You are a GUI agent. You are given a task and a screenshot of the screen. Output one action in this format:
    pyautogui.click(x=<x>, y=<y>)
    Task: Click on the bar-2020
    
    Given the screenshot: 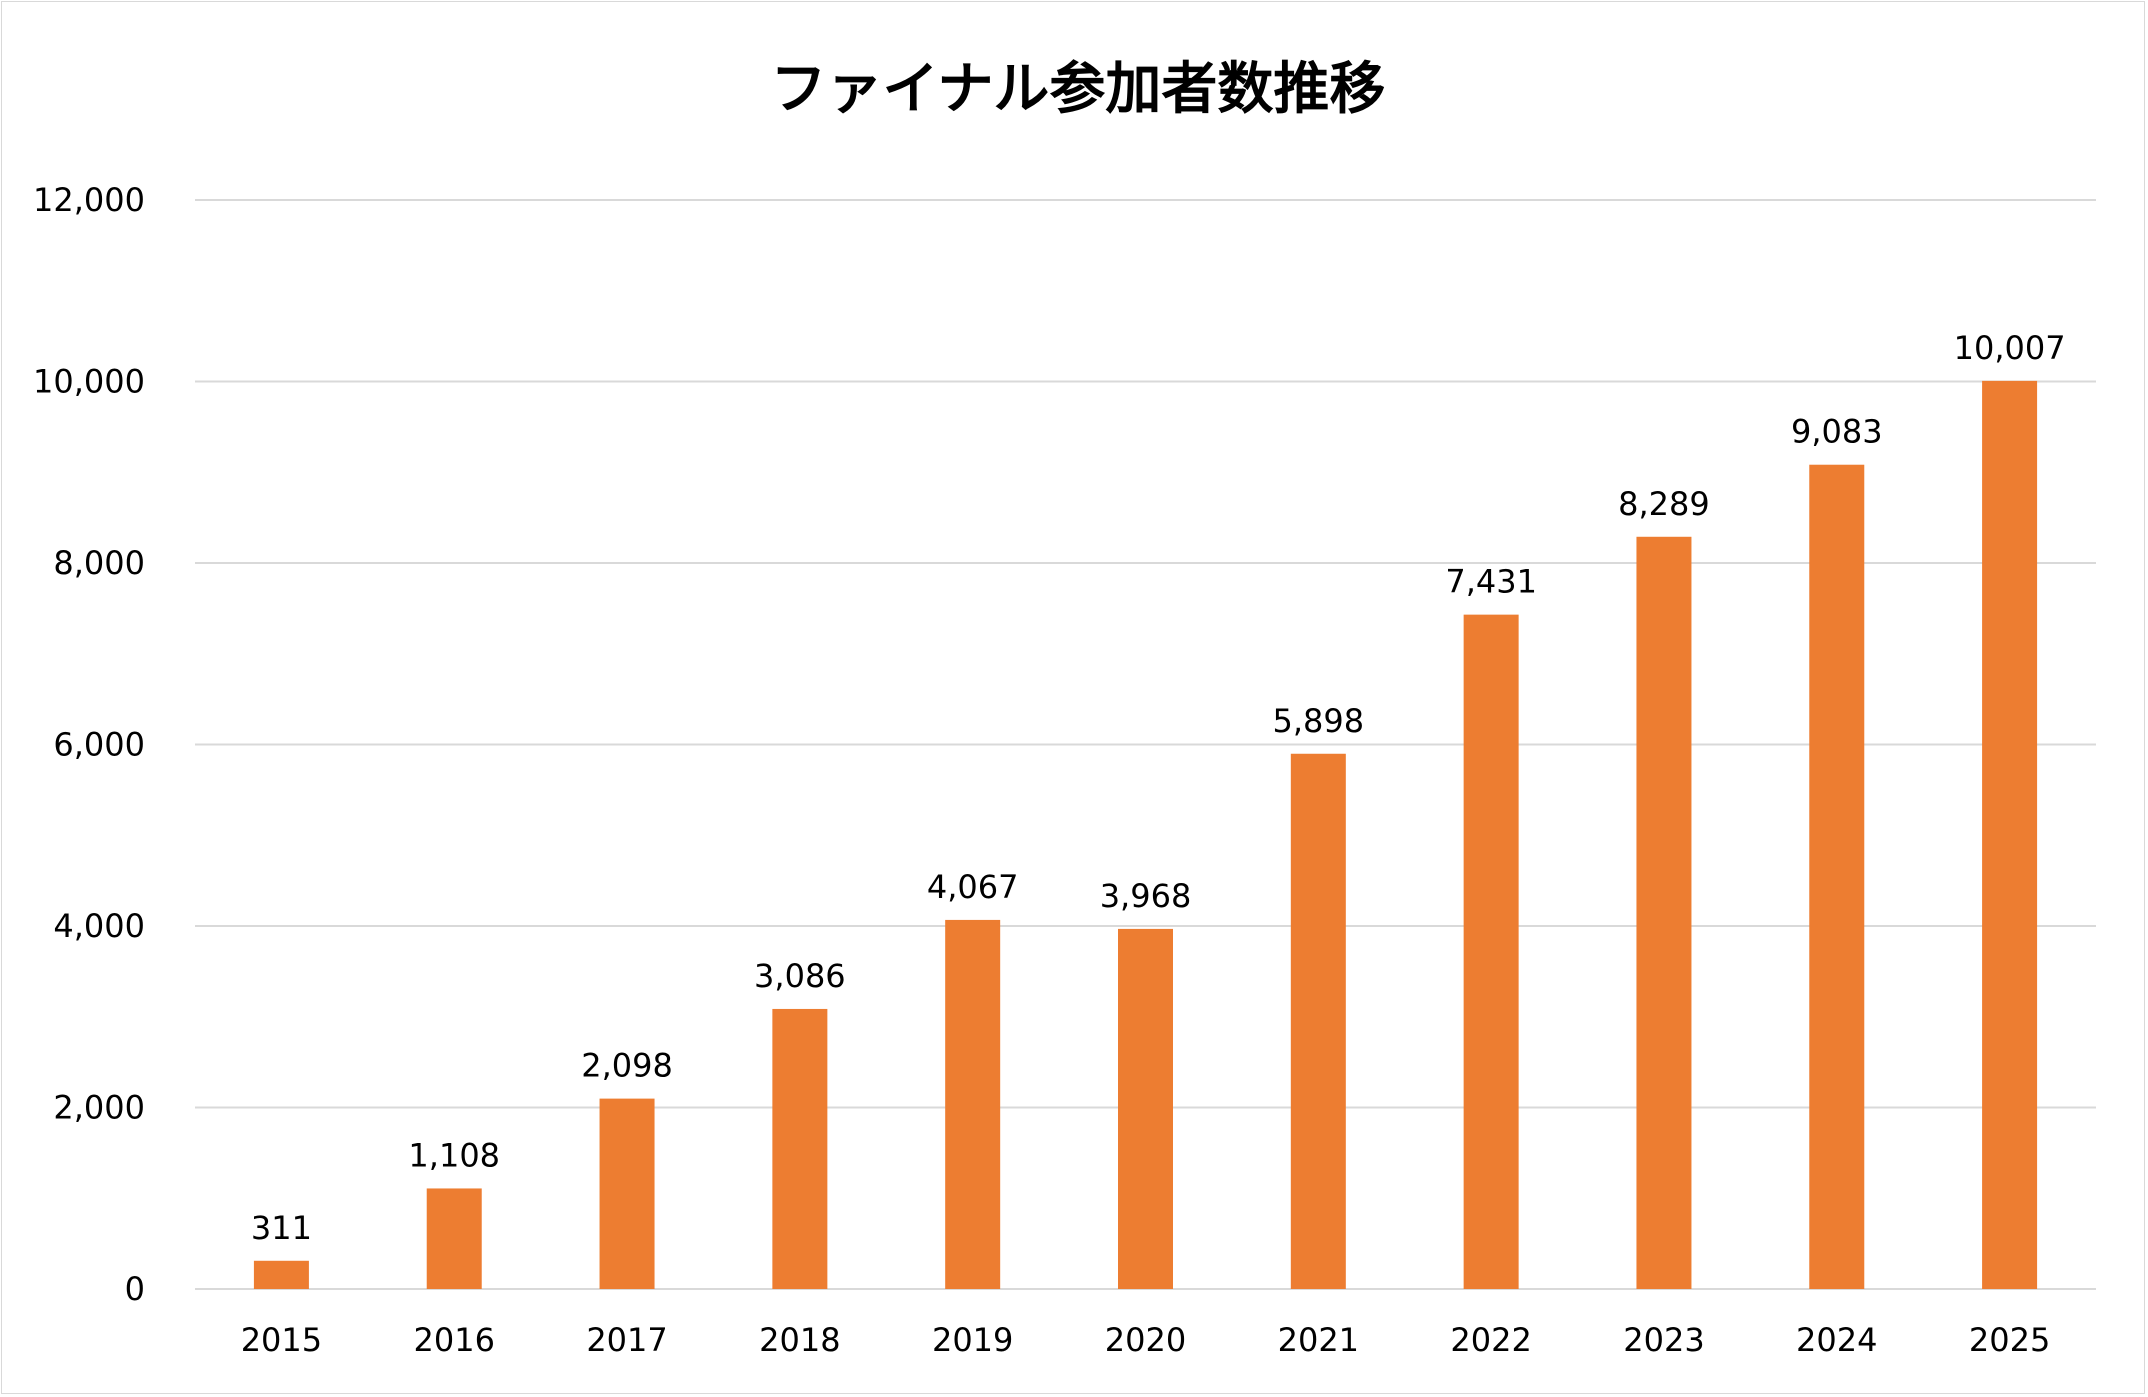 What is the action you would take?
    pyautogui.click(x=1145, y=1108)
    